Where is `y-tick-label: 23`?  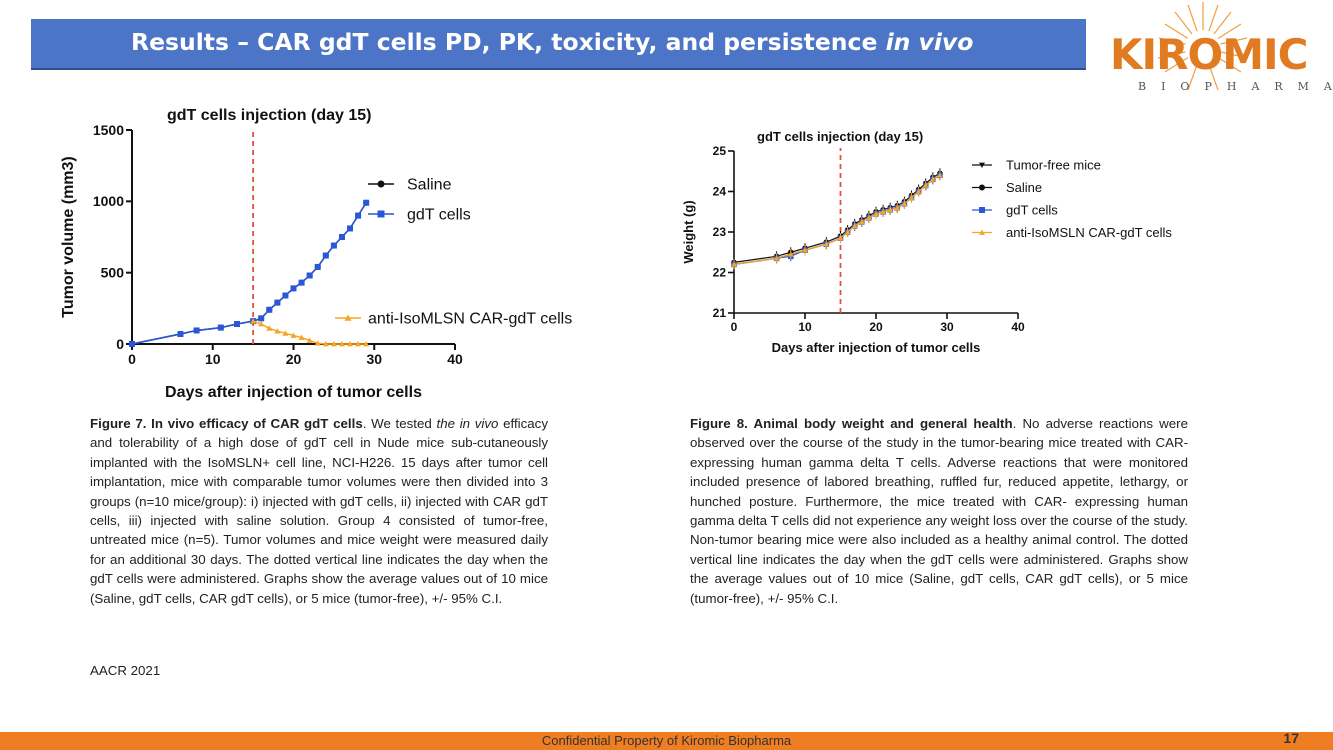 y-tick-label: 23 is located at coordinates (720, 232).